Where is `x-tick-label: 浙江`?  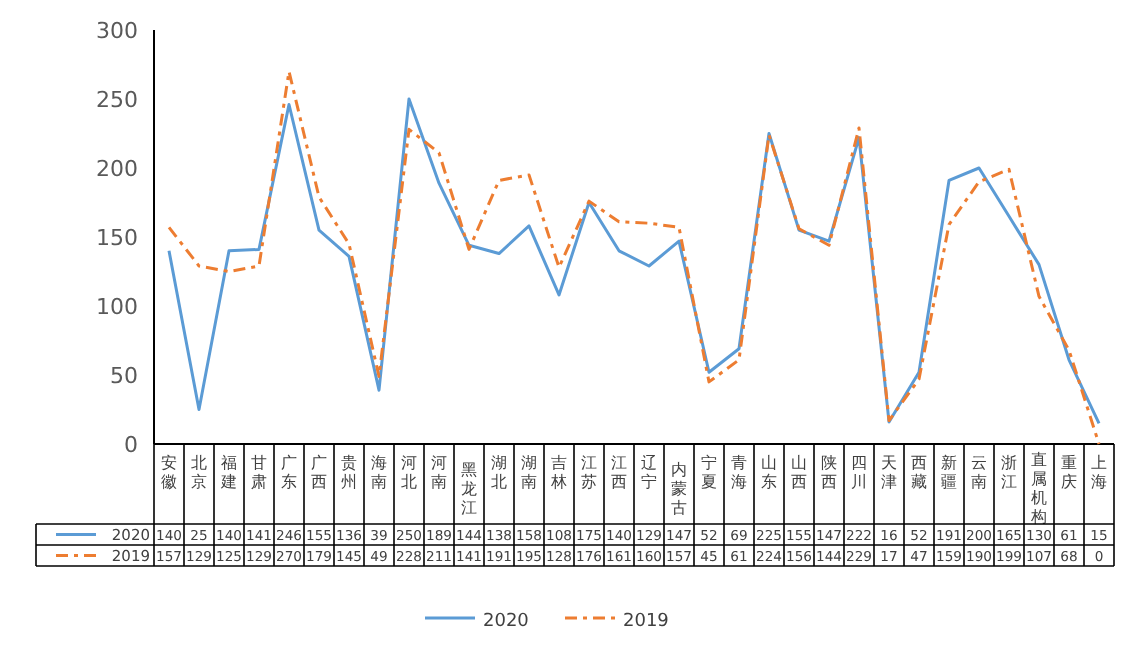 x-tick-label: 浙江 is located at coordinates (1009, 472).